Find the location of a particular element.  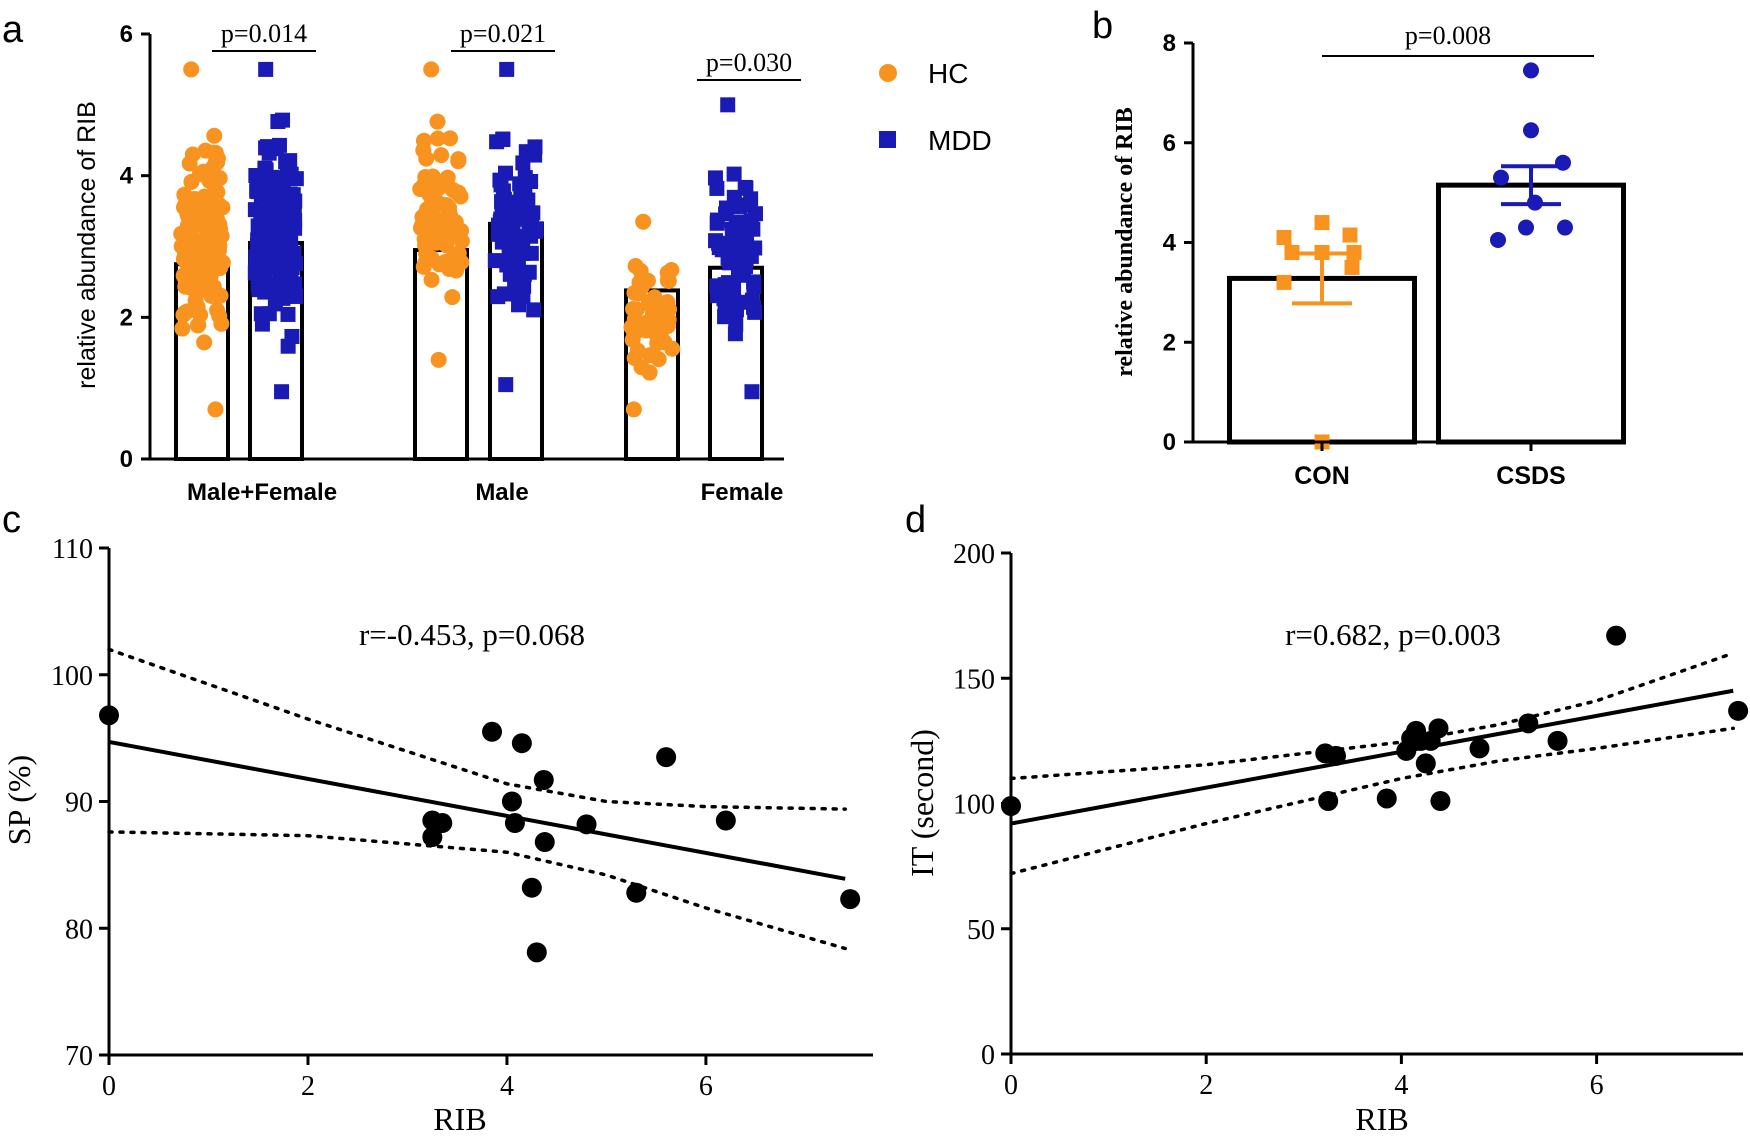

a-significance: p=0.014 p=0.021 p=0.030 is located at coordinates (506, 50).